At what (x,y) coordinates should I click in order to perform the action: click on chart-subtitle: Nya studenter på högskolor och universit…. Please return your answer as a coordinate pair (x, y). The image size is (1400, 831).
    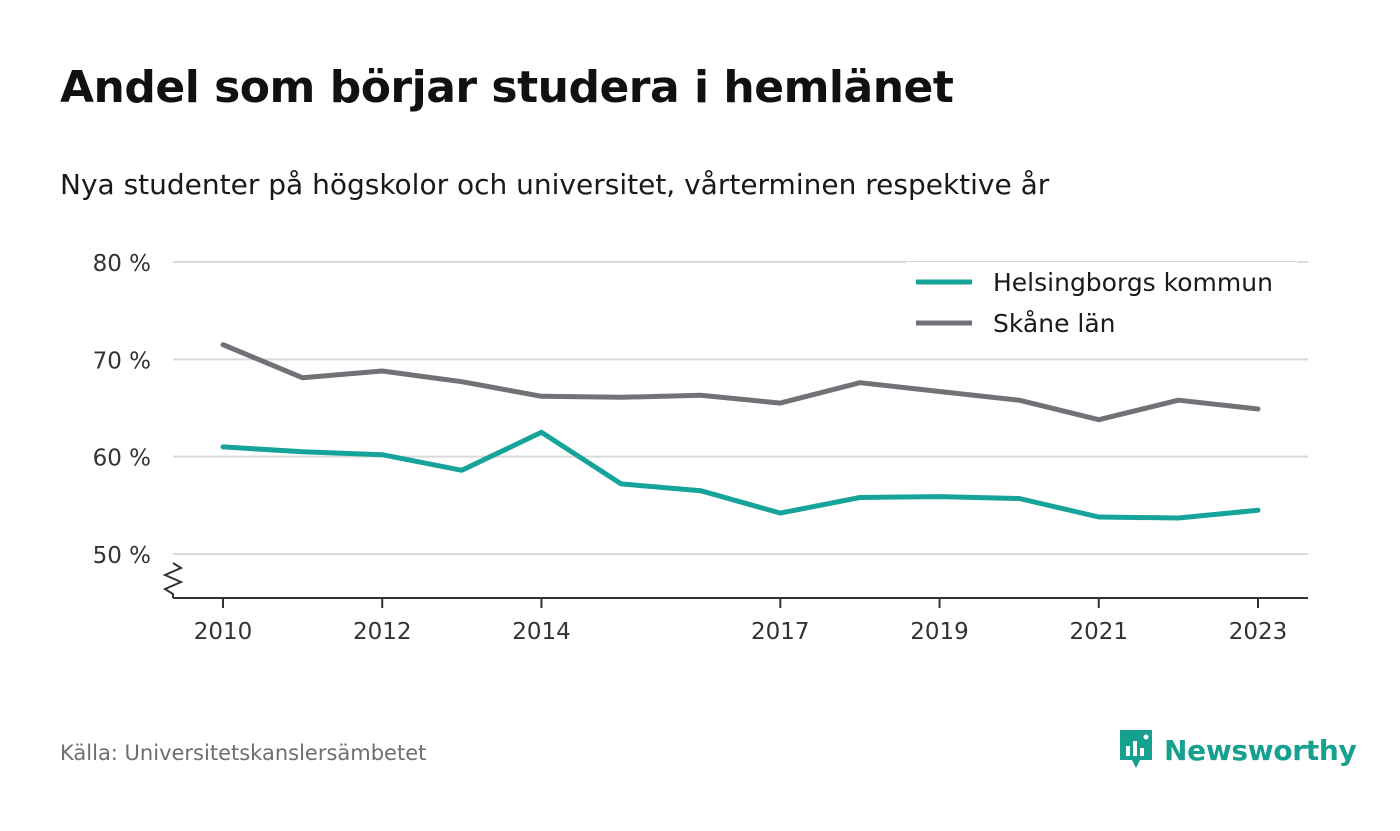
    Looking at the image, I should click on (555, 184).